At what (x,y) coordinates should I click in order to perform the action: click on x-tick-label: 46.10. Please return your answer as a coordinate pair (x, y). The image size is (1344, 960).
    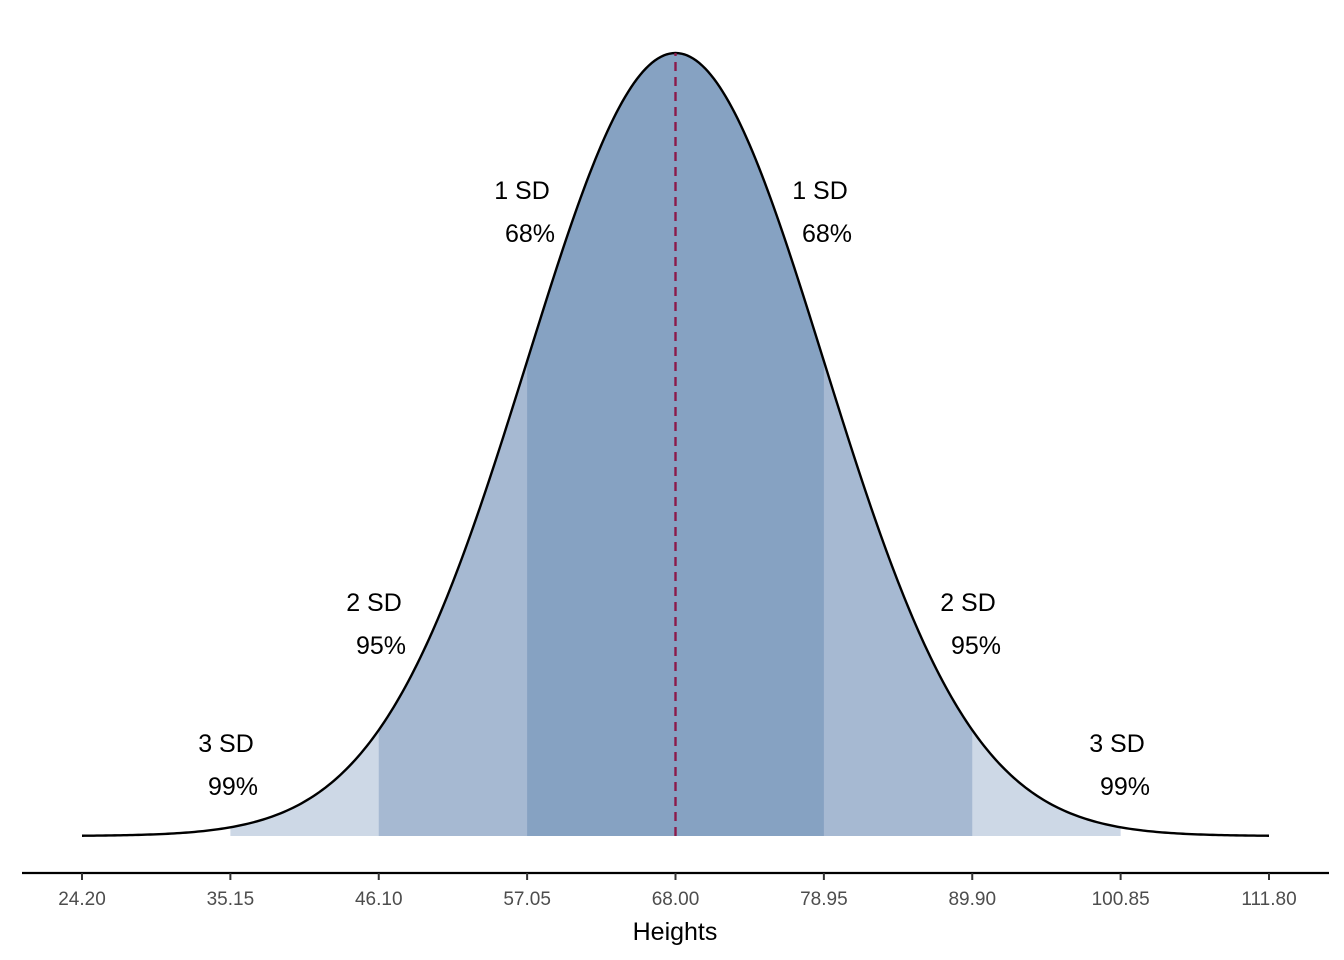
    Looking at the image, I should click on (379, 899).